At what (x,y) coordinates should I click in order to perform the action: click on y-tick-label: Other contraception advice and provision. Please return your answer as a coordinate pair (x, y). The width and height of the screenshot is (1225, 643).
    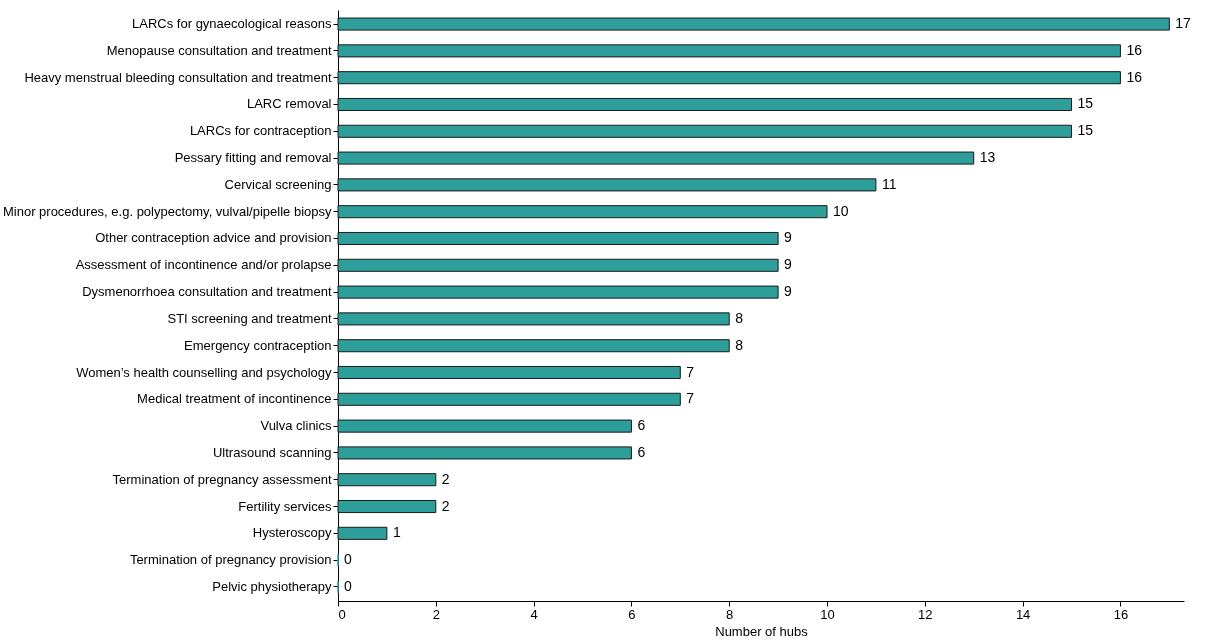
    Looking at the image, I should click on (213, 238).